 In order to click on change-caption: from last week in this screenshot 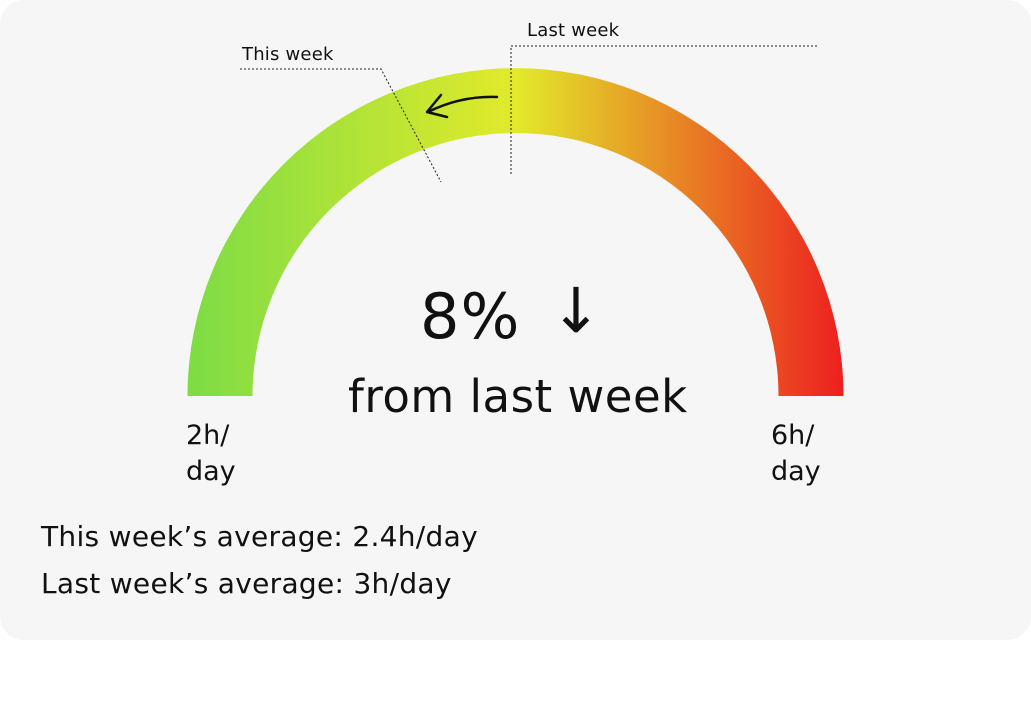, I will do `click(518, 396)`.